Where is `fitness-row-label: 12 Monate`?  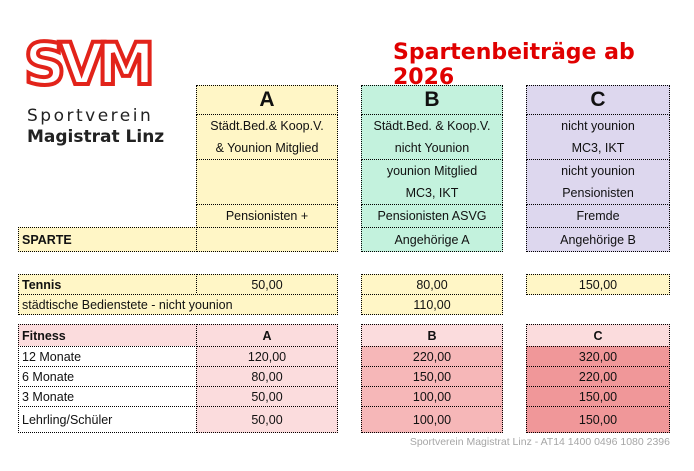
fitness-row-label: 12 Monate is located at coordinates (107, 356).